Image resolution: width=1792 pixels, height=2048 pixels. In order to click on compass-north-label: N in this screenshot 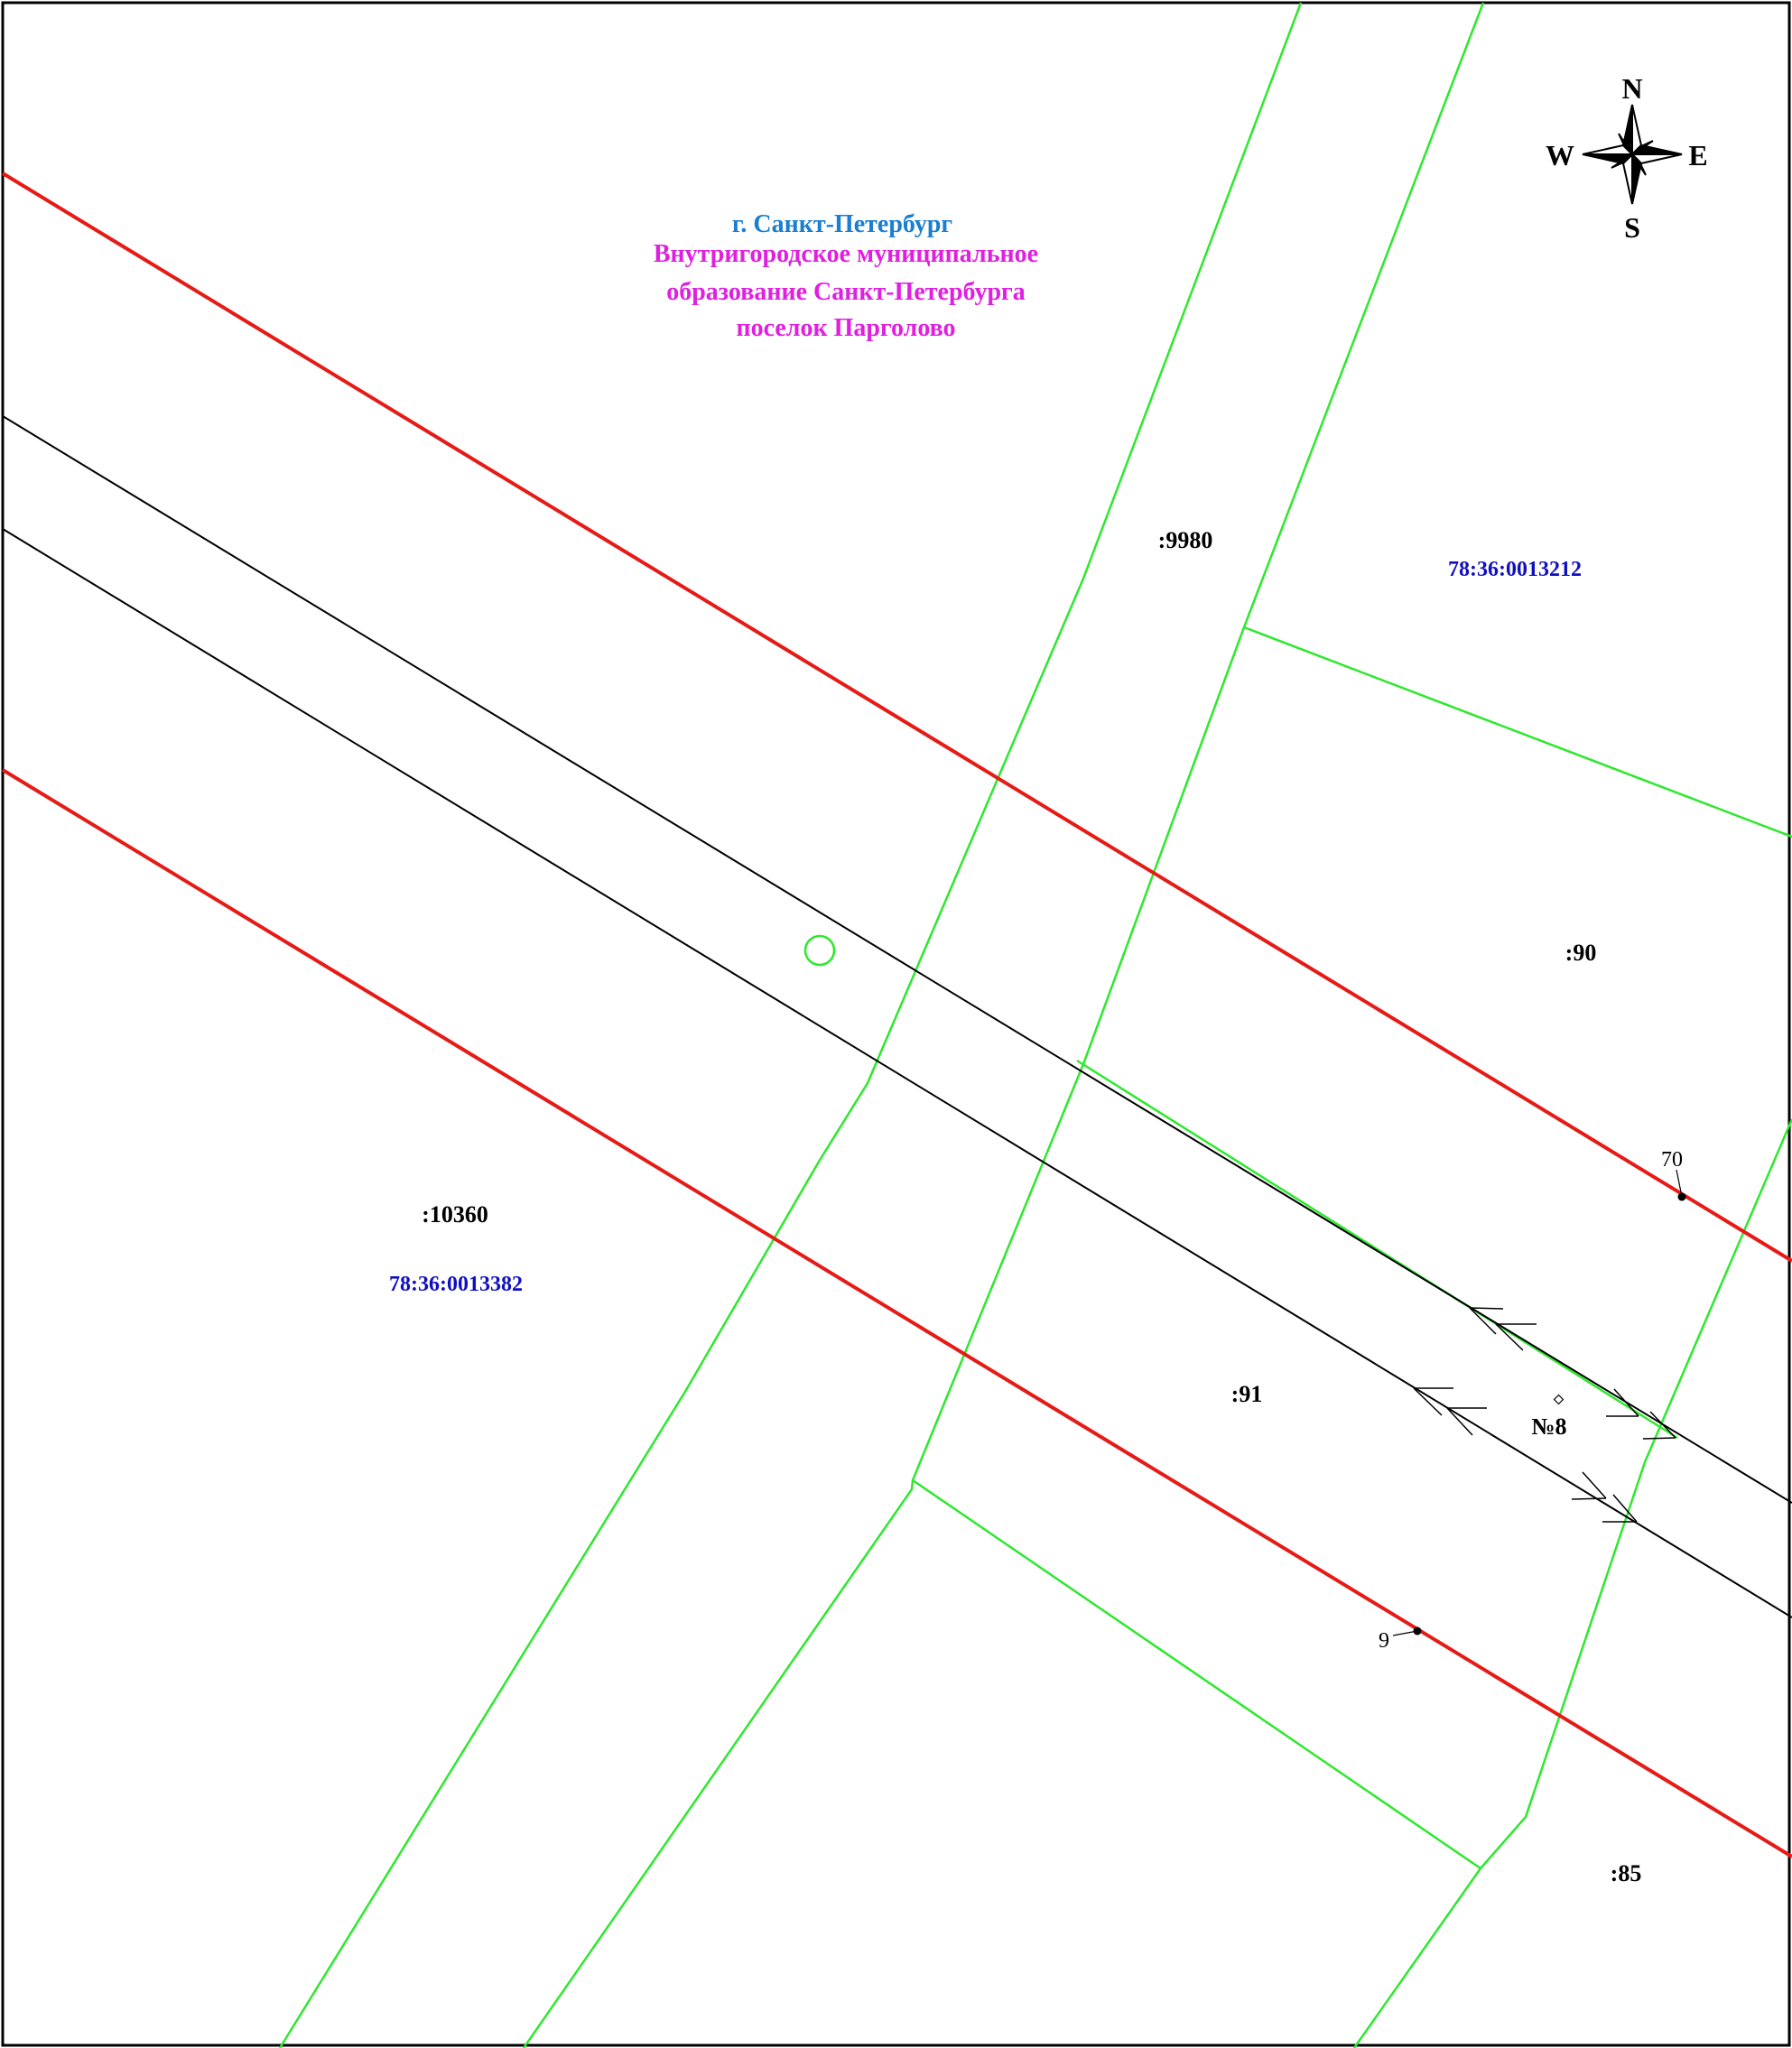, I will do `click(1631, 88)`.